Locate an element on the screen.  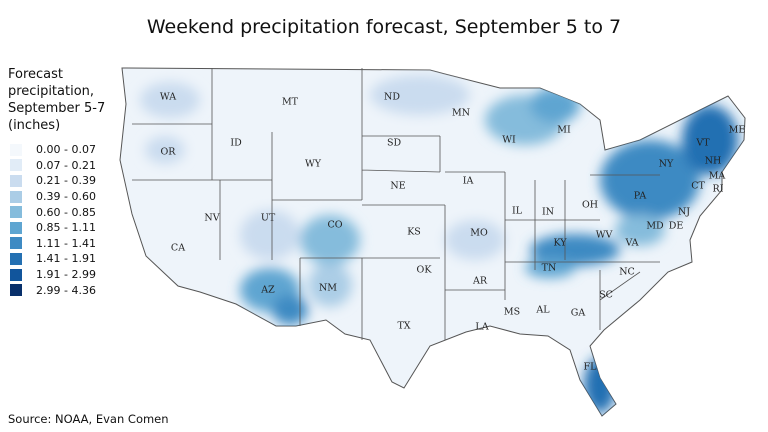
state-label: NC is located at coordinates (627, 272).